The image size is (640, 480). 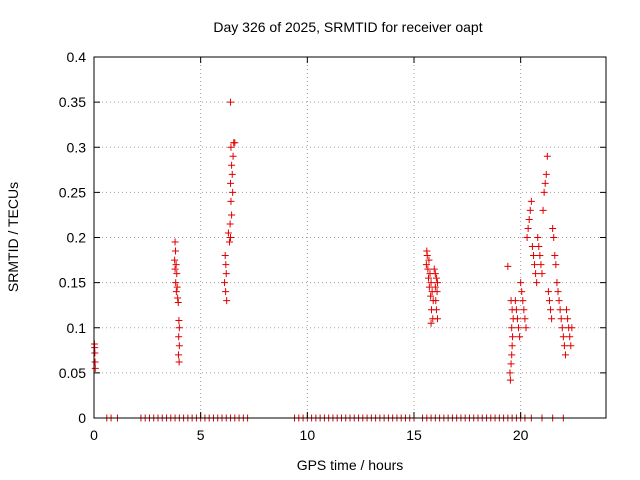 I want to click on y-tick-label: 0.35, so click(x=72, y=102).